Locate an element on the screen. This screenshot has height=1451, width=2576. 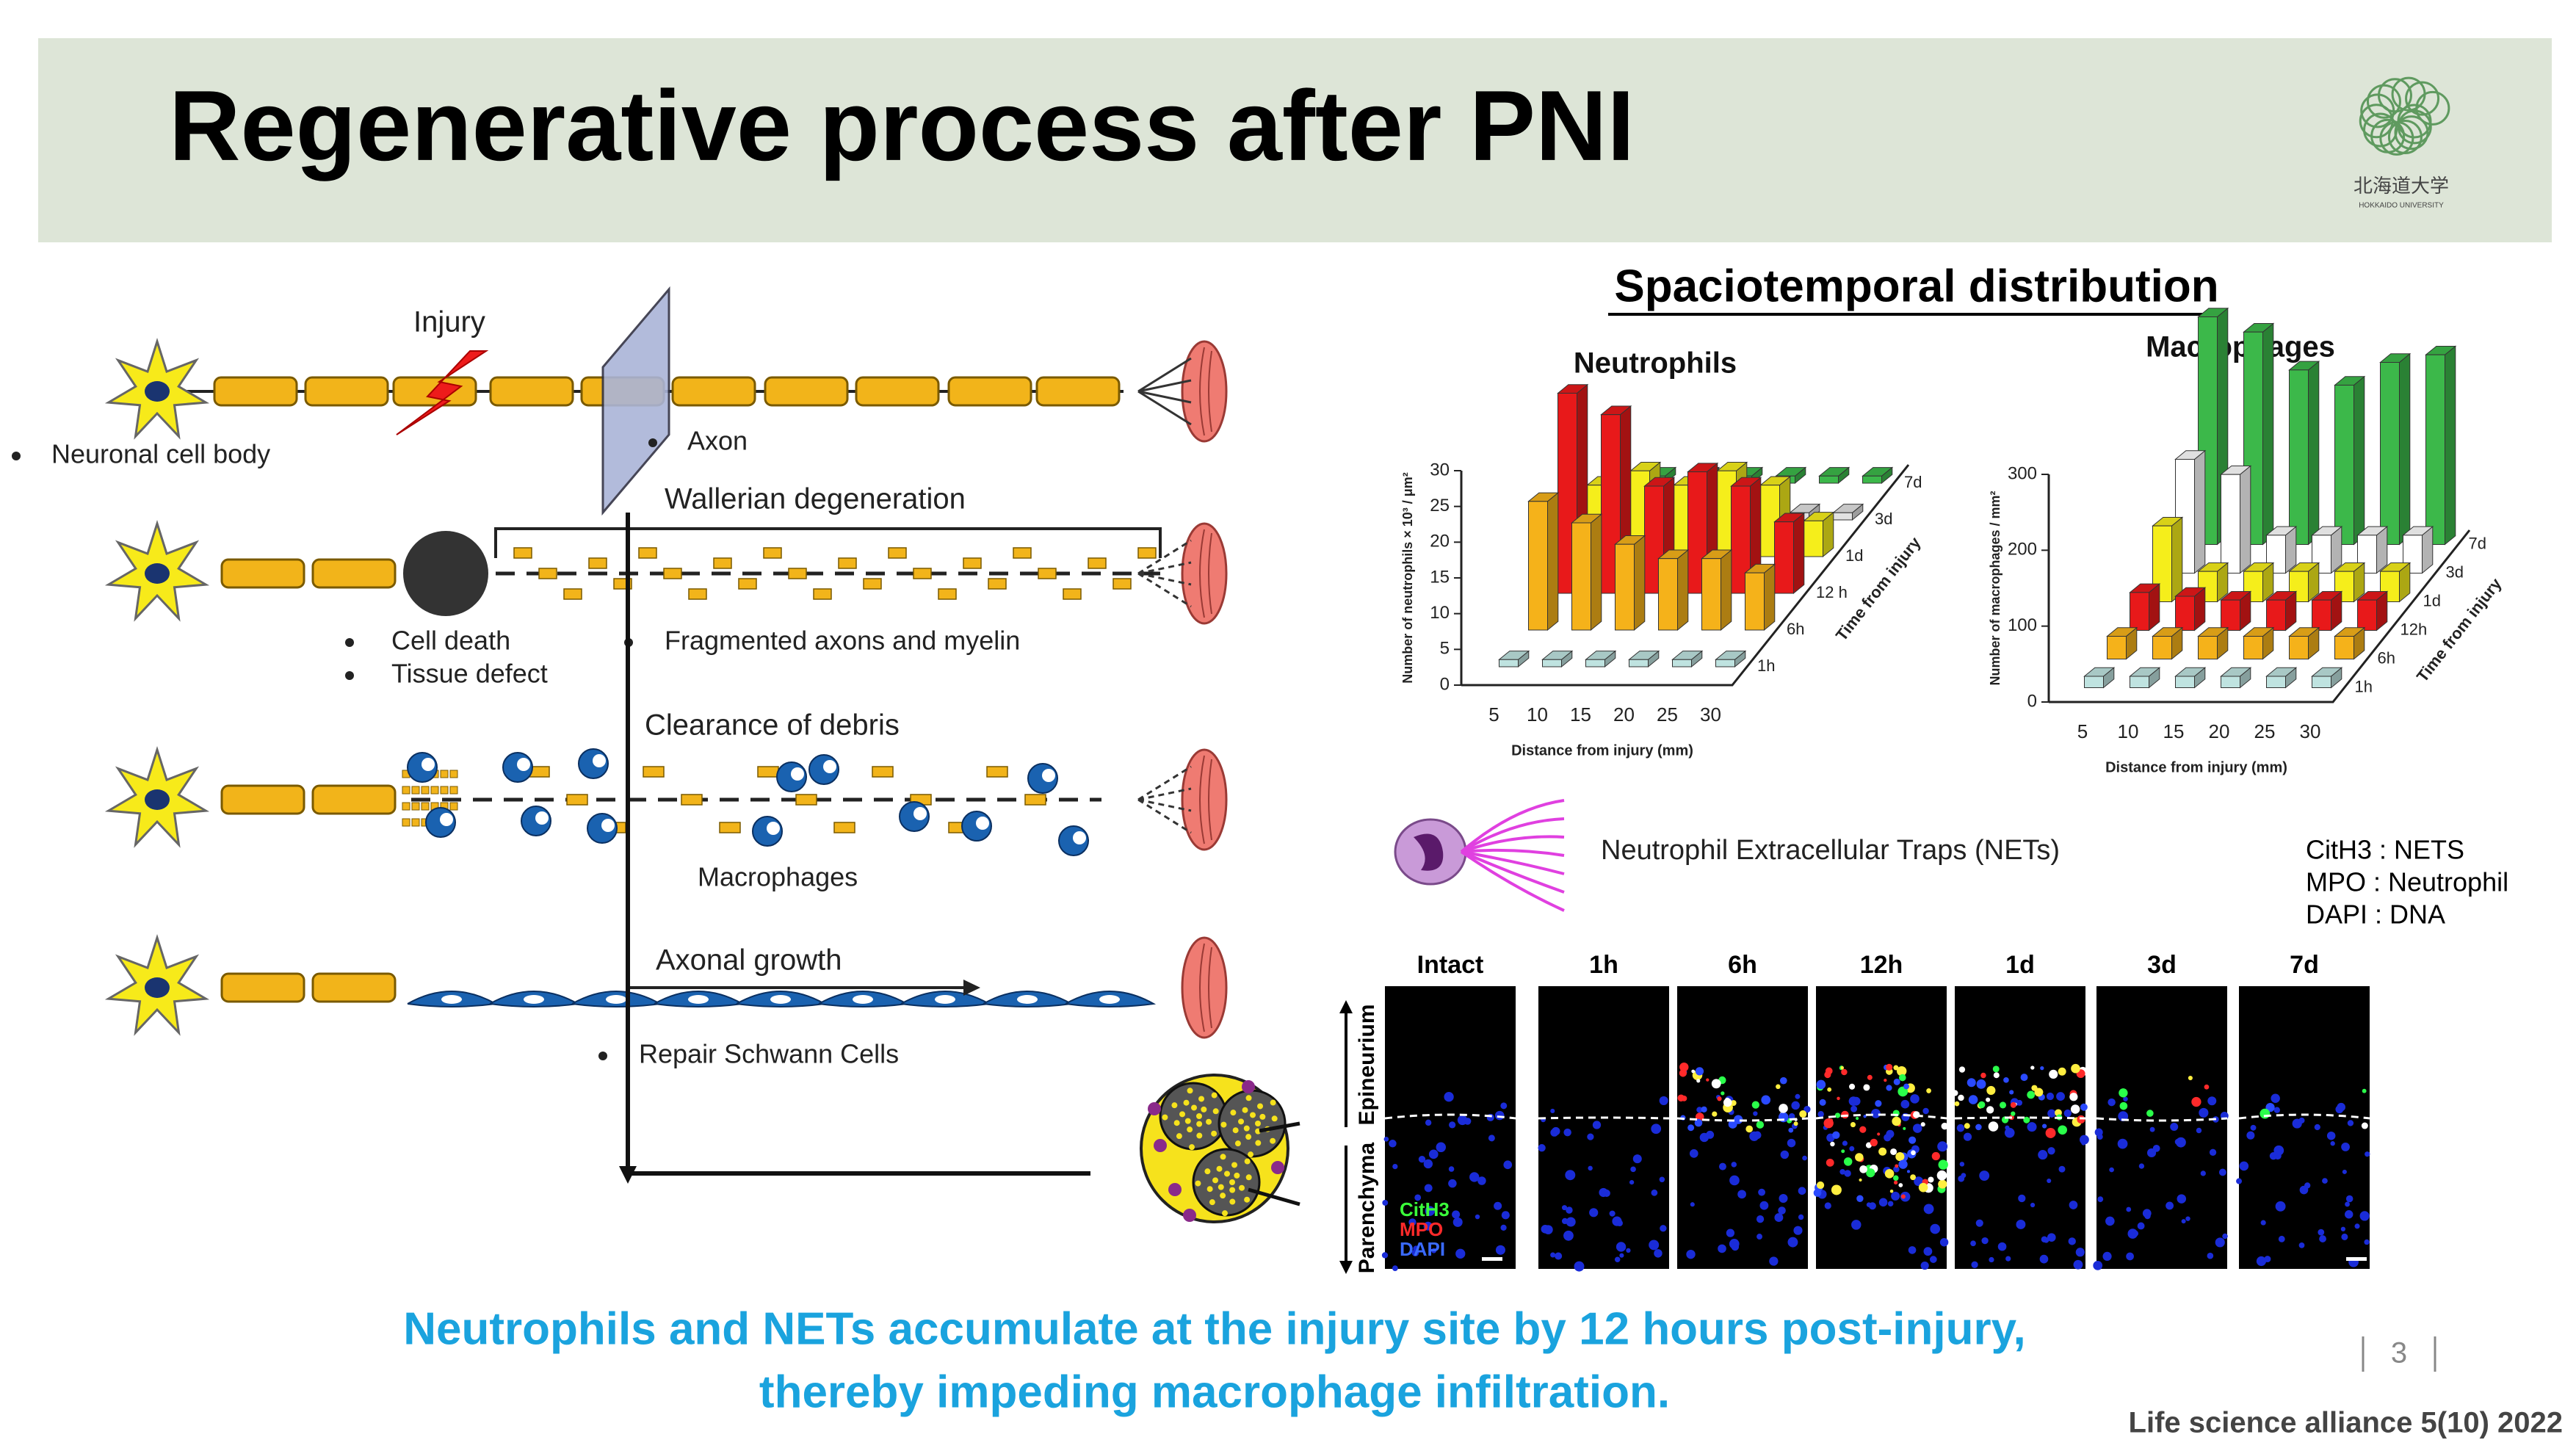
logo-shape is located at coordinates (2432, 108).